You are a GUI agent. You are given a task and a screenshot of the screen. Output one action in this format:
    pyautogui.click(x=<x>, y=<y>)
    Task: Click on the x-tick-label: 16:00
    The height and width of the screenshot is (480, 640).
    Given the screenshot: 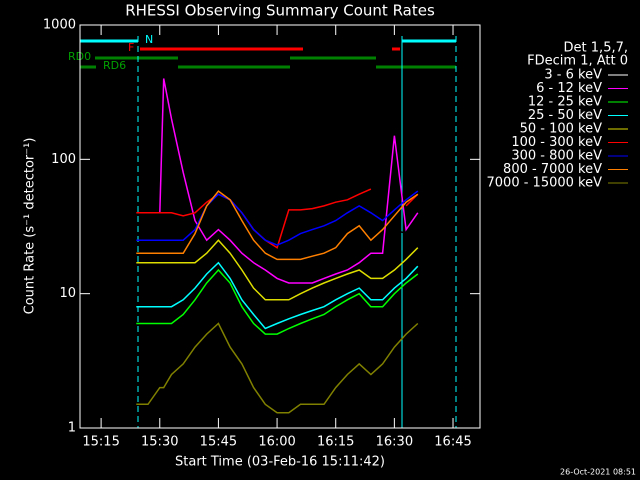 What is the action you would take?
    pyautogui.click(x=276, y=442)
    